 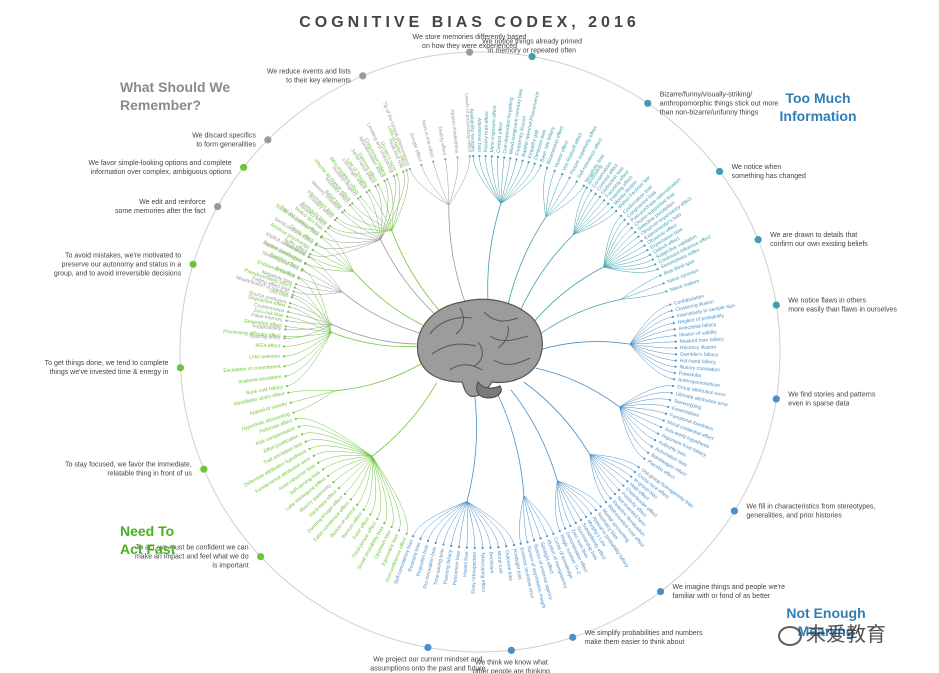 I want to click on group-note-line: Bizarre/funny/visually-striking/, so click(x=706, y=94).